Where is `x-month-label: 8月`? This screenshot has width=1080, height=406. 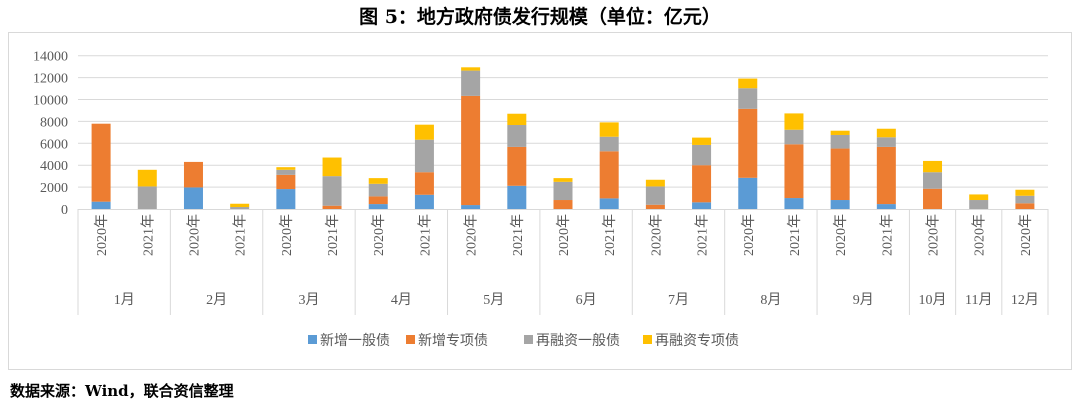
x-month-label: 8月 is located at coordinates (770, 300).